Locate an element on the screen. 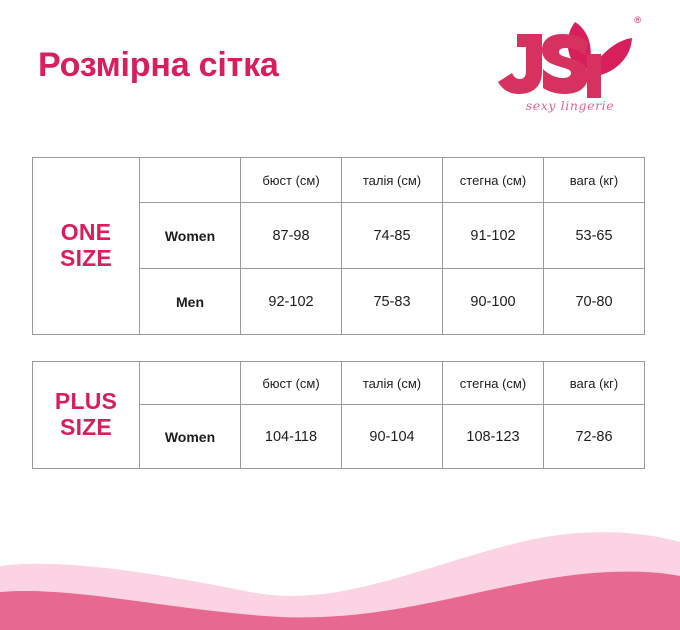  table-row: Women 87-98 74-85 91-102 53-65 is located at coordinates (339, 235).